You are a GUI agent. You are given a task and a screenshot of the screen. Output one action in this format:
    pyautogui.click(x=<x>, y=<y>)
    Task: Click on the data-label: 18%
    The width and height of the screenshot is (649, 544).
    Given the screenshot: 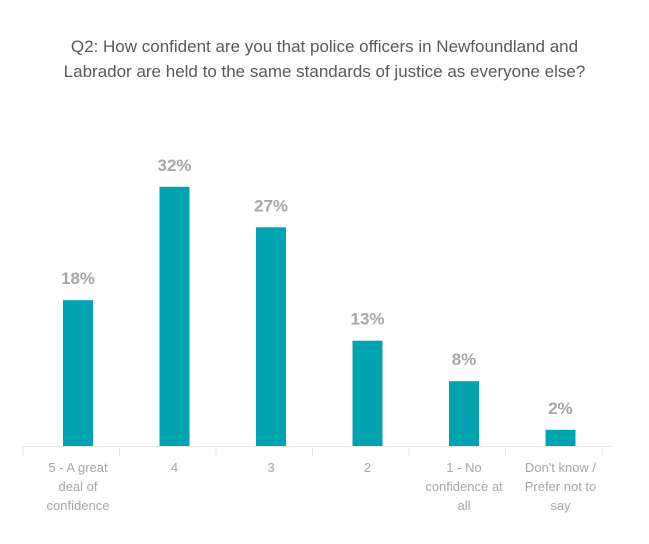 What is the action you would take?
    pyautogui.click(x=78, y=278)
    